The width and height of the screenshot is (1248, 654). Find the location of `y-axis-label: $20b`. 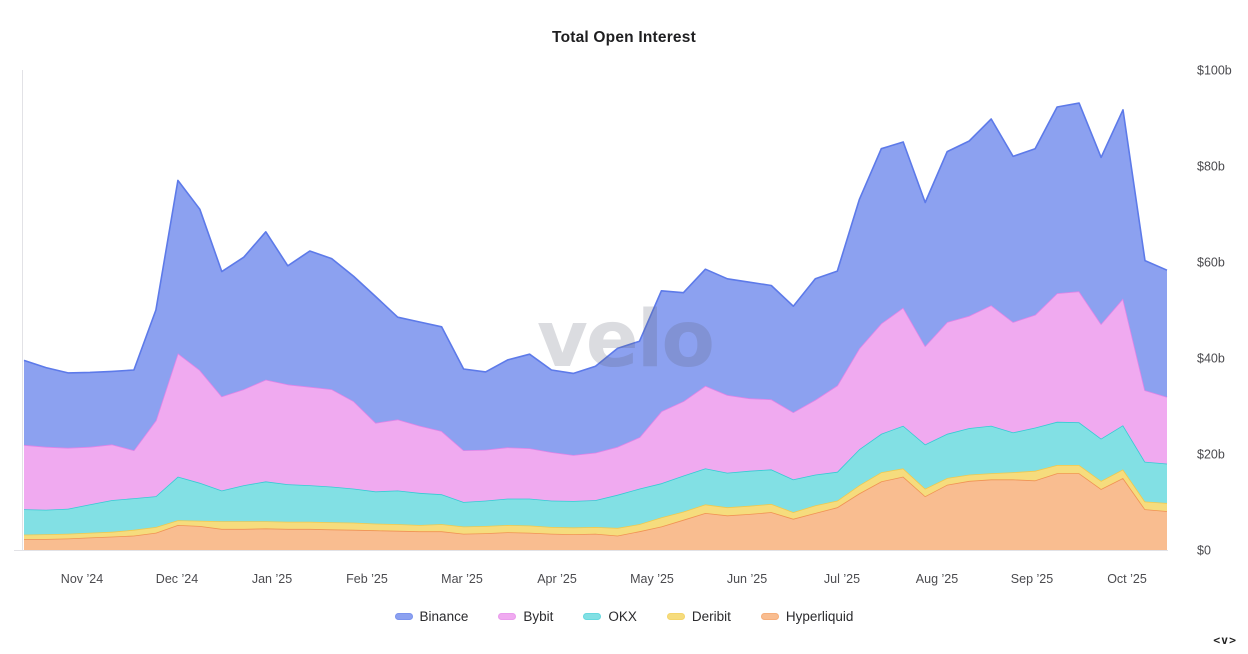

y-axis-label: $20b is located at coordinates (1211, 455).